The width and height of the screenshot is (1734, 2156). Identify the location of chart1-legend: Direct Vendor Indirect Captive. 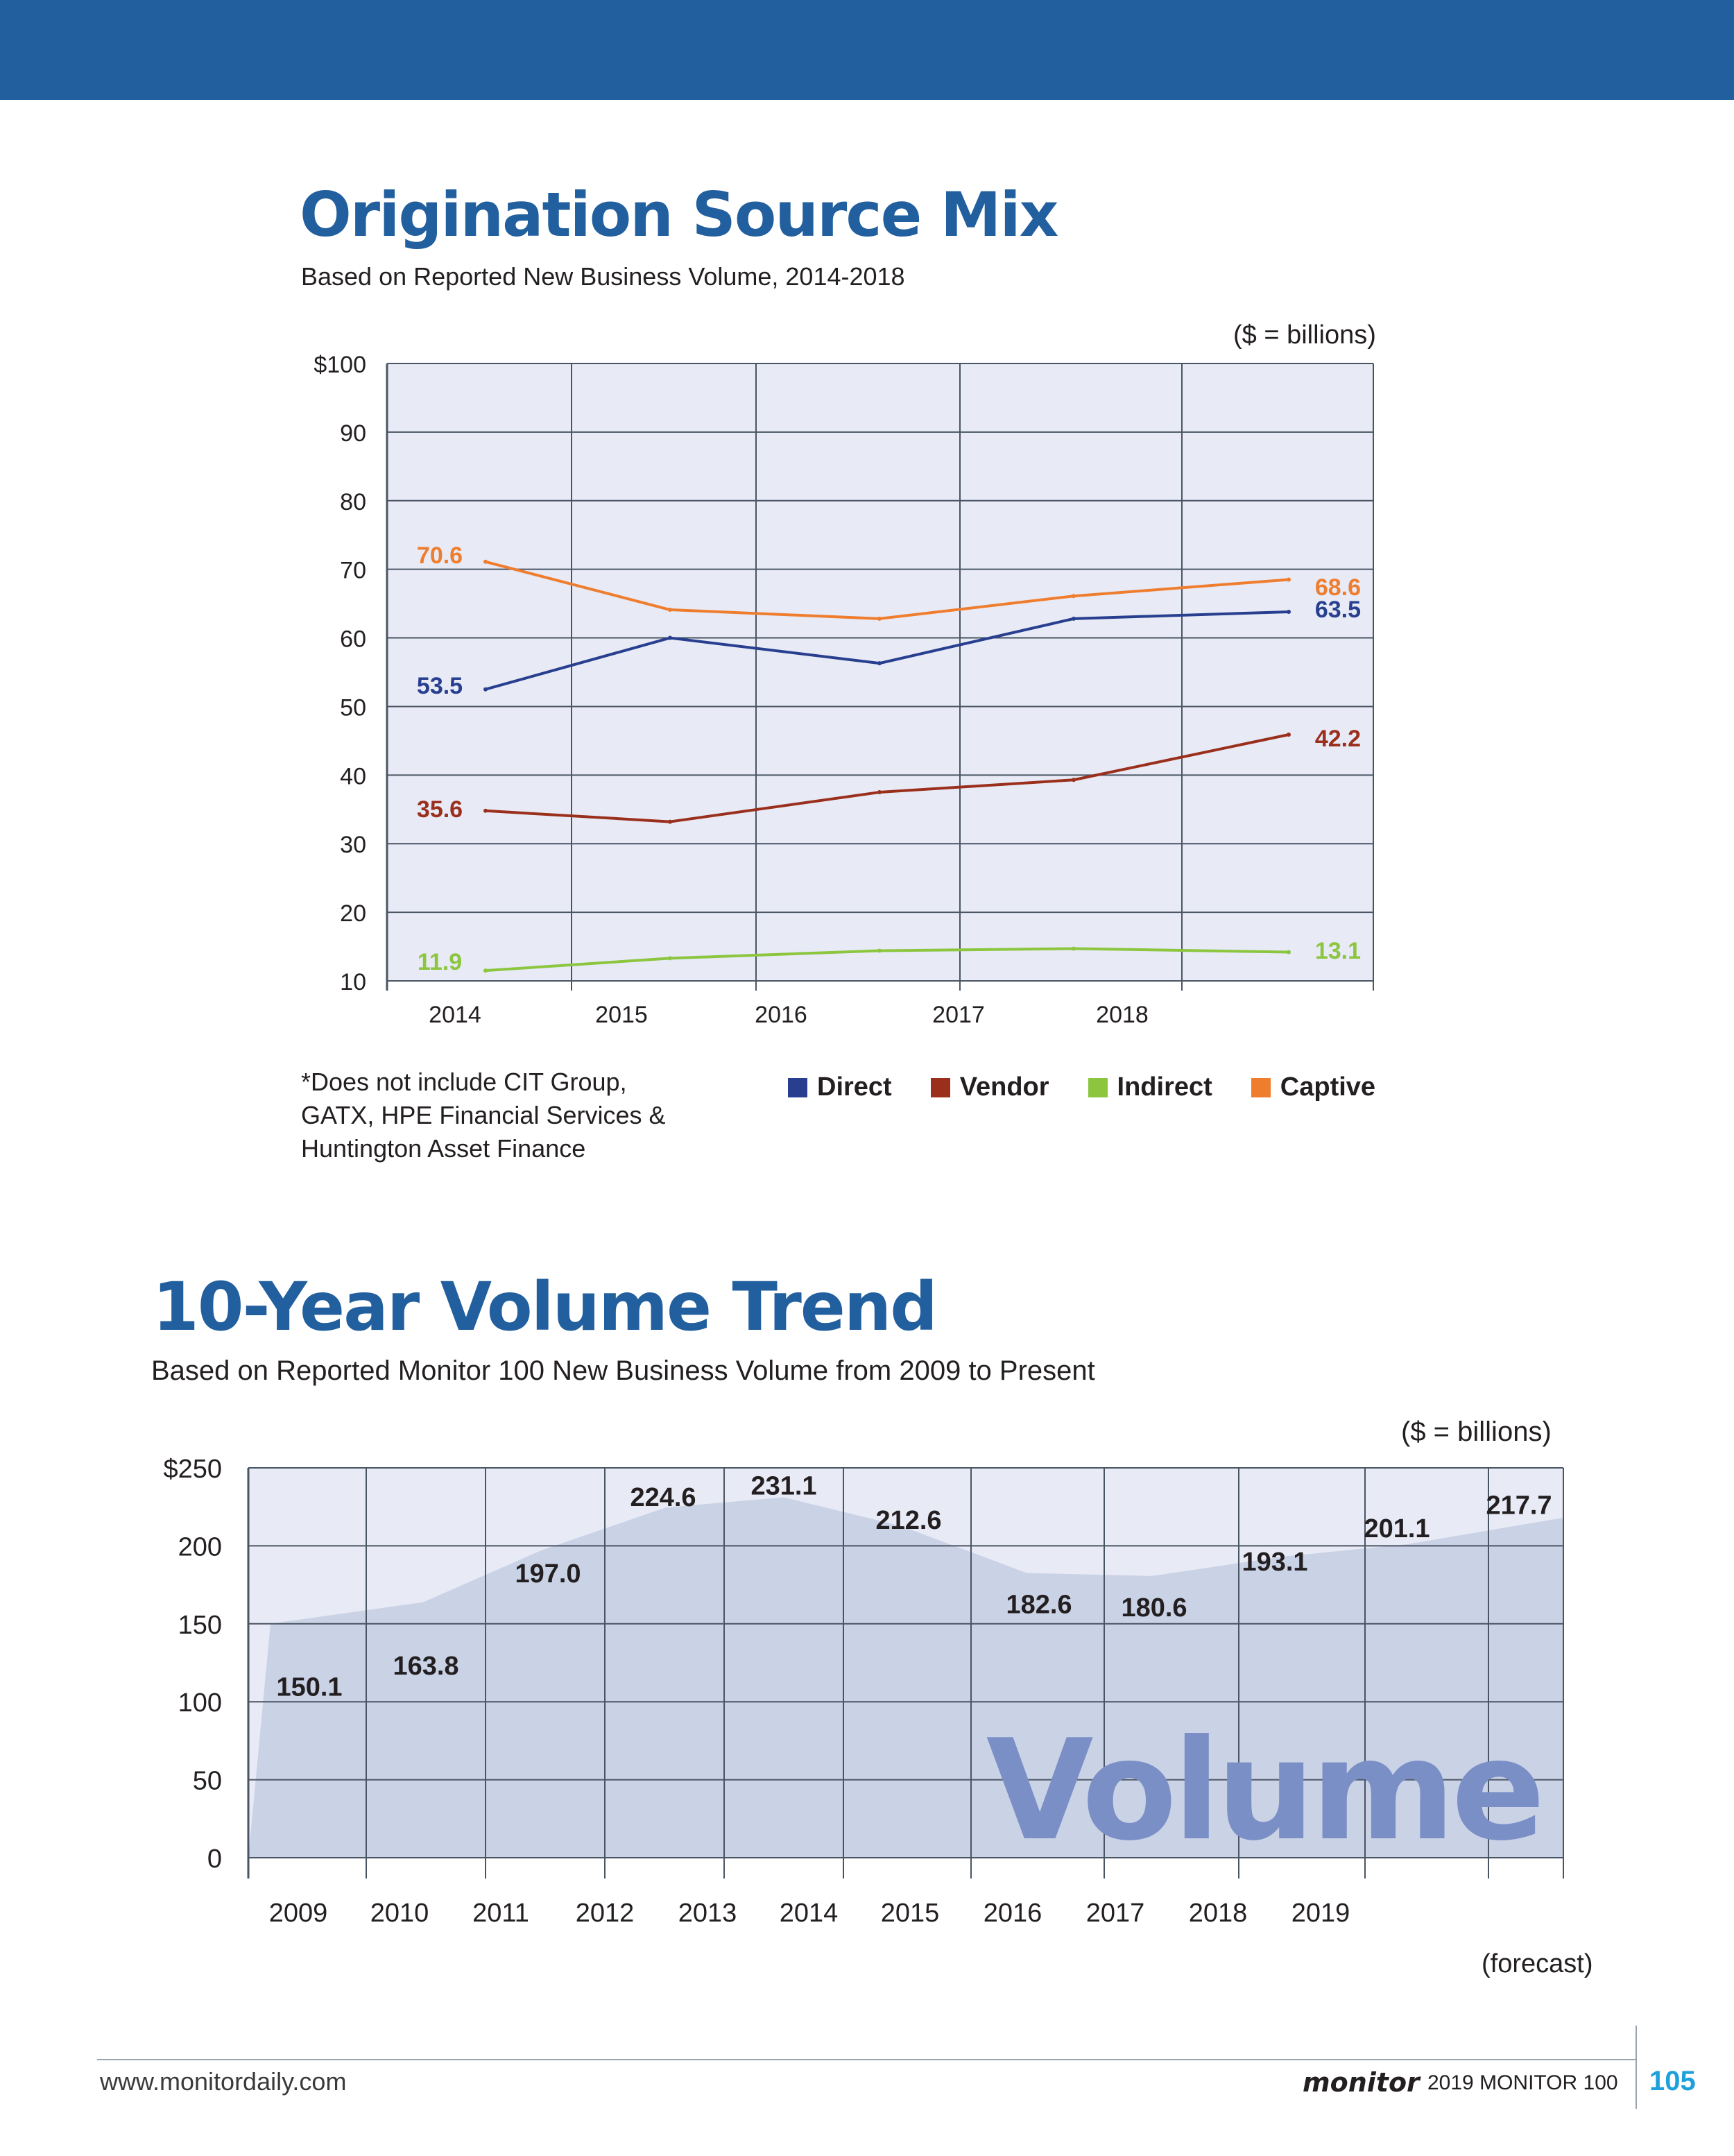
(1081, 1087).